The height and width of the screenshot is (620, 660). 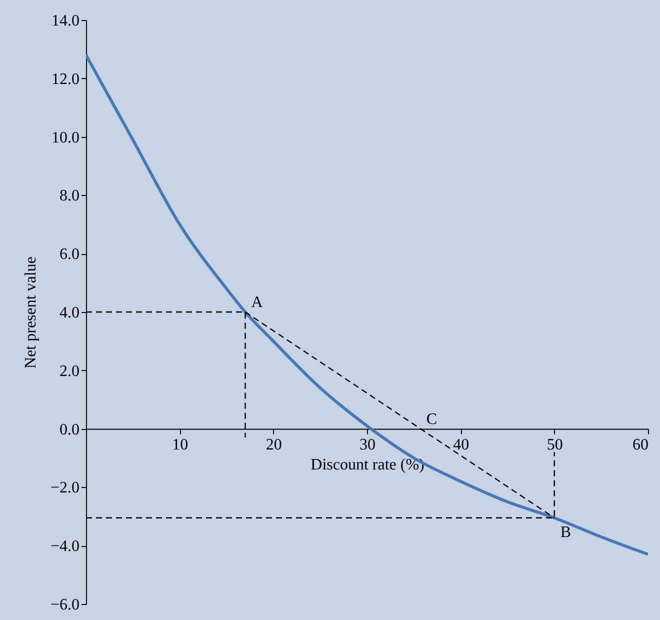 What do you see at coordinates (70, 196) in the screenshot?
I see `y-tick-label: 8.0` at bounding box center [70, 196].